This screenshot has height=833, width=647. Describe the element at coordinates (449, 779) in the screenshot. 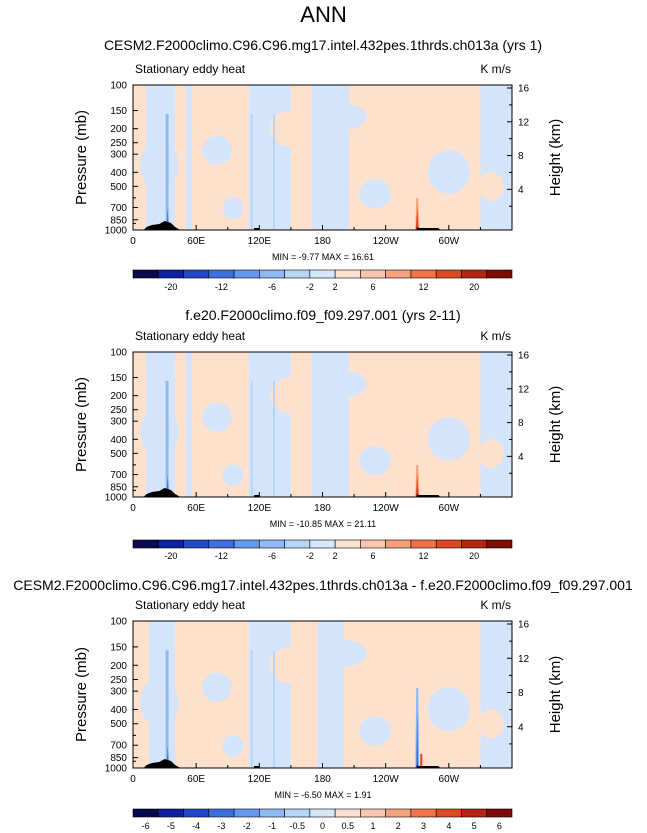

I see `lon-tick-label: 60W` at that location.